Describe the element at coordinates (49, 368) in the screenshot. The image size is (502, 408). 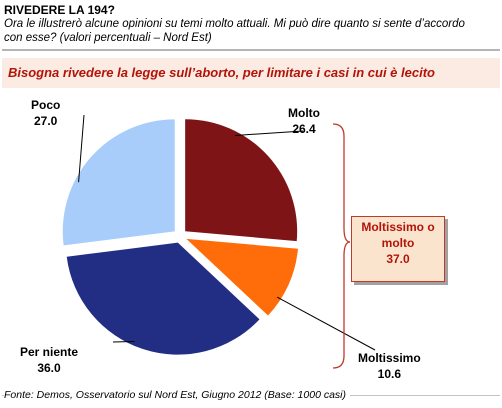
I see `slice-value-per-niente: 36.0` at that location.